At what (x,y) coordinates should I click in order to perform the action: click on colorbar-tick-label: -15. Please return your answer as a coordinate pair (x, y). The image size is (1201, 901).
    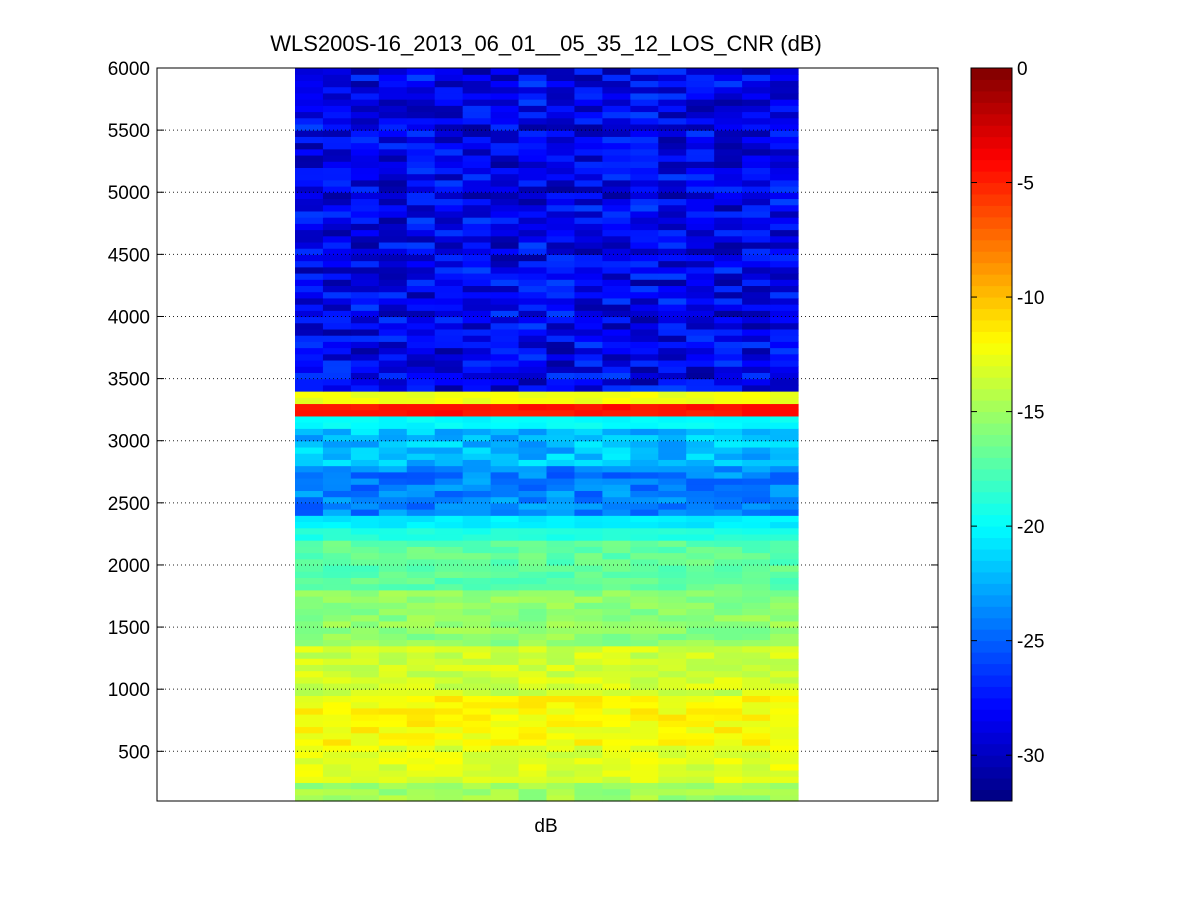
    Looking at the image, I should click on (1030, 413).